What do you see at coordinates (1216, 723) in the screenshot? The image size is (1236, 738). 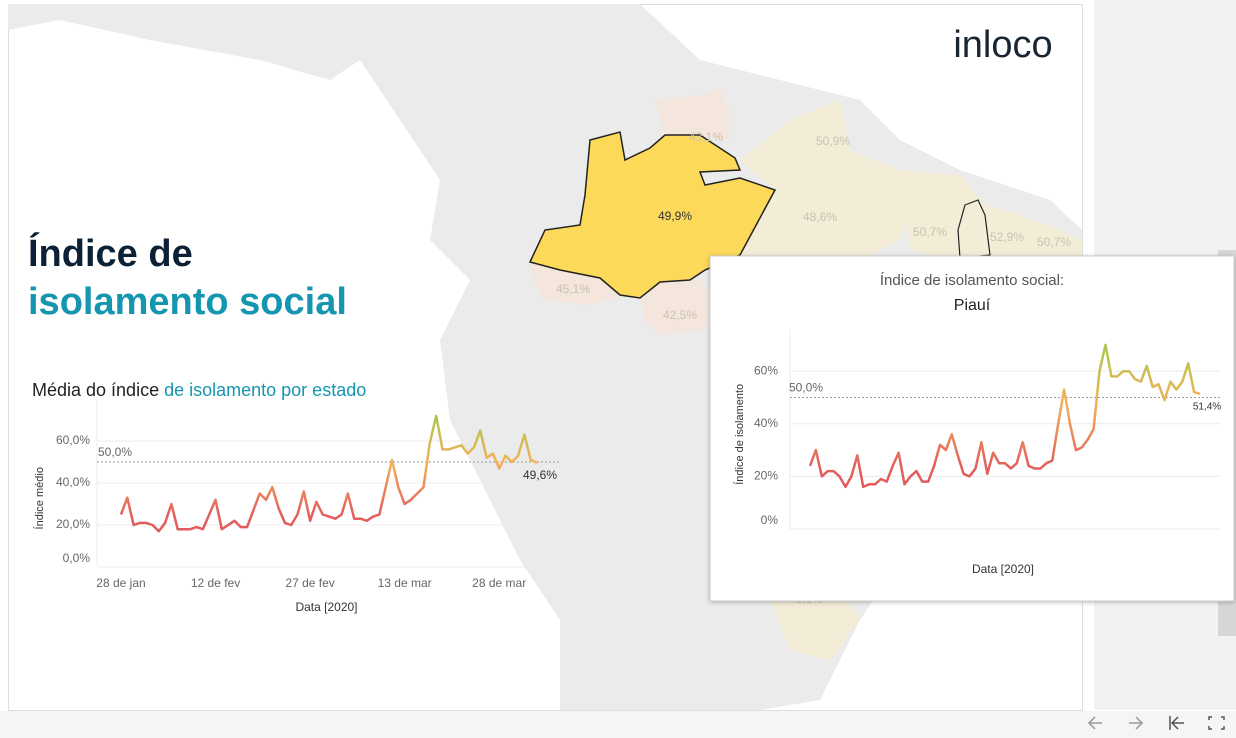 I see `fullscreen-button` at bounding box center [1216, 723].